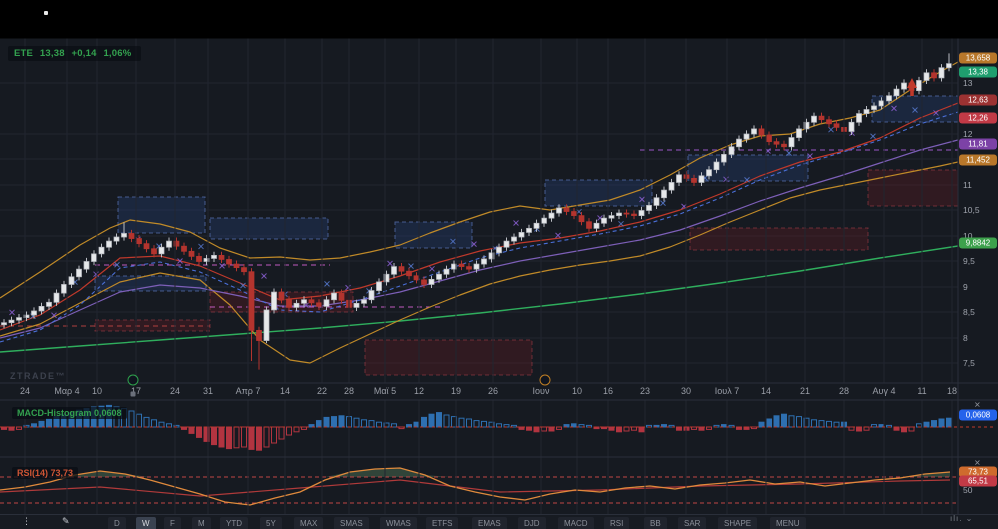 This screenshot has width=998, height=529. What do you see at coordinates (968, 236) in the screenshot?
I see `price-tick-label: 10` at bounding box center [968, 236].